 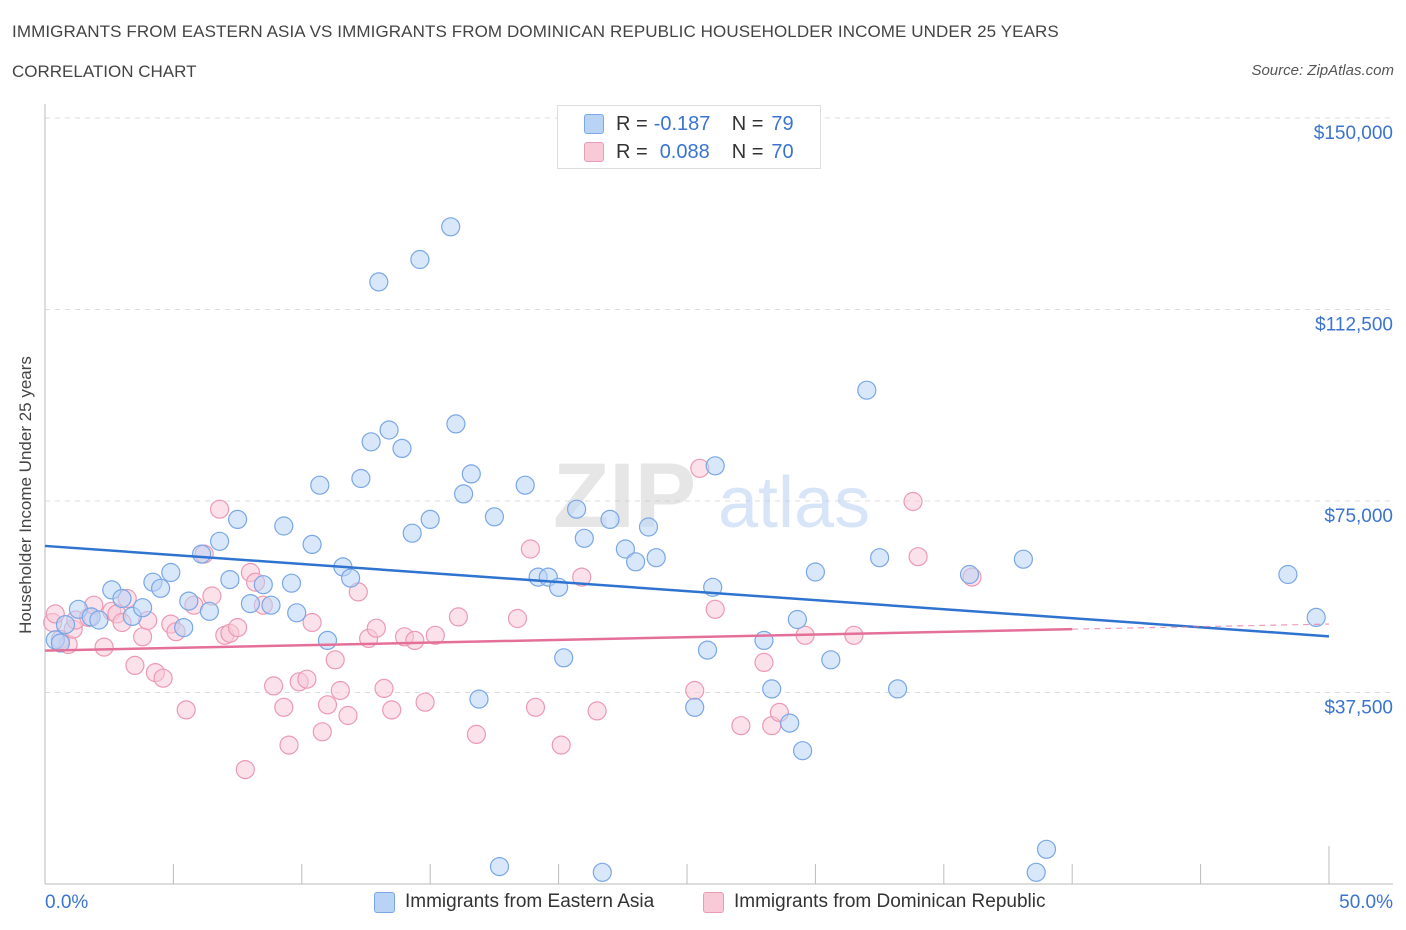 I want to click on source-label: Source: ZipAtlas.com, so click(x=1322, y=70).